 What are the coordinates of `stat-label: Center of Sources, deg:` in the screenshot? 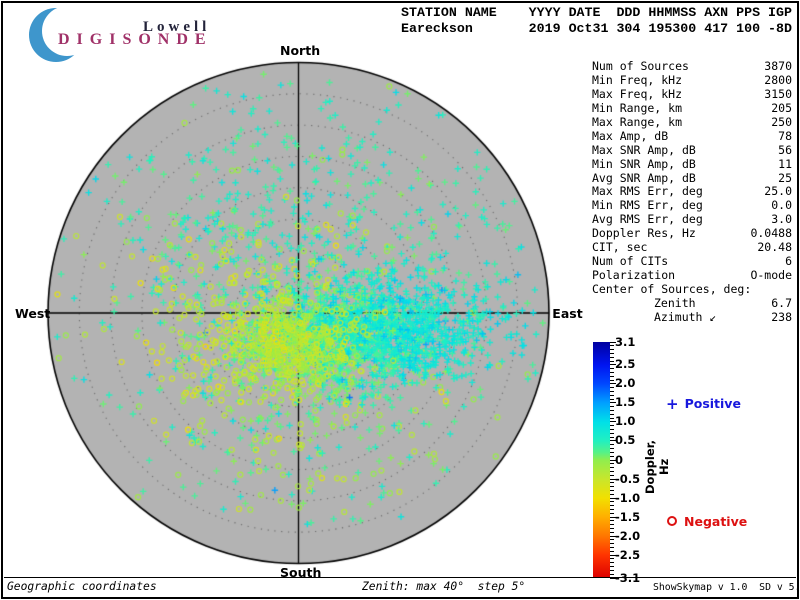 It's located at (672, 289).